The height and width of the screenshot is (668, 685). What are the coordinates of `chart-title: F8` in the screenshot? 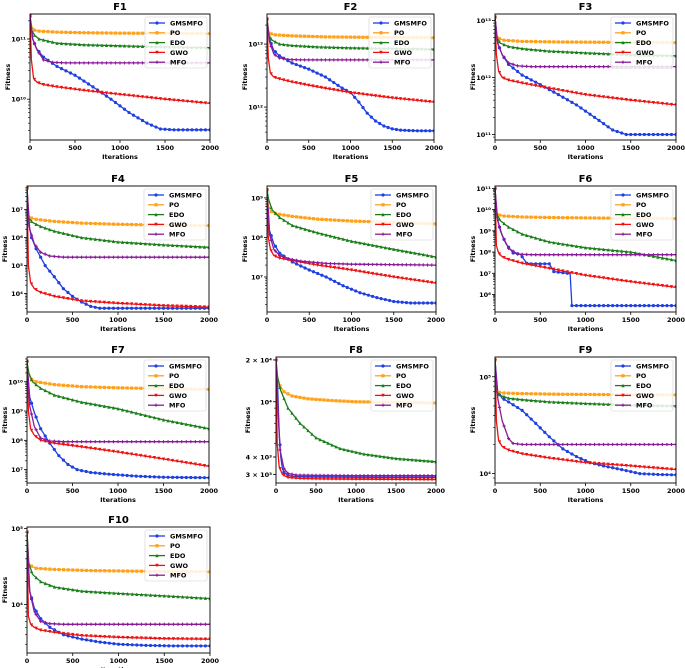 It's located at (356, 350).